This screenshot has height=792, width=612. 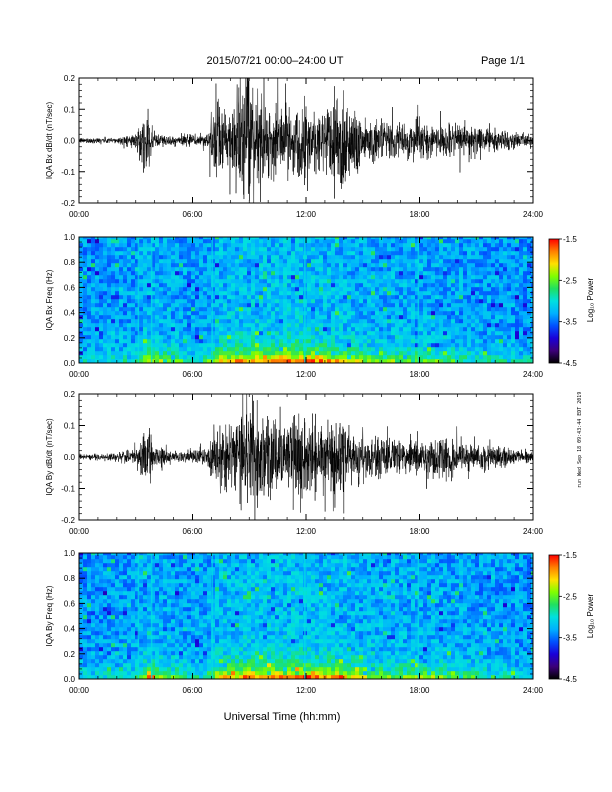 I want to click on spectral-line, so click(x=305, y=300).